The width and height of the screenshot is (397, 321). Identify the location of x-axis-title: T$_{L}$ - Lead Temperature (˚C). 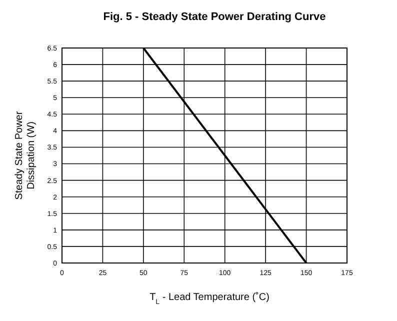
(210, 298).